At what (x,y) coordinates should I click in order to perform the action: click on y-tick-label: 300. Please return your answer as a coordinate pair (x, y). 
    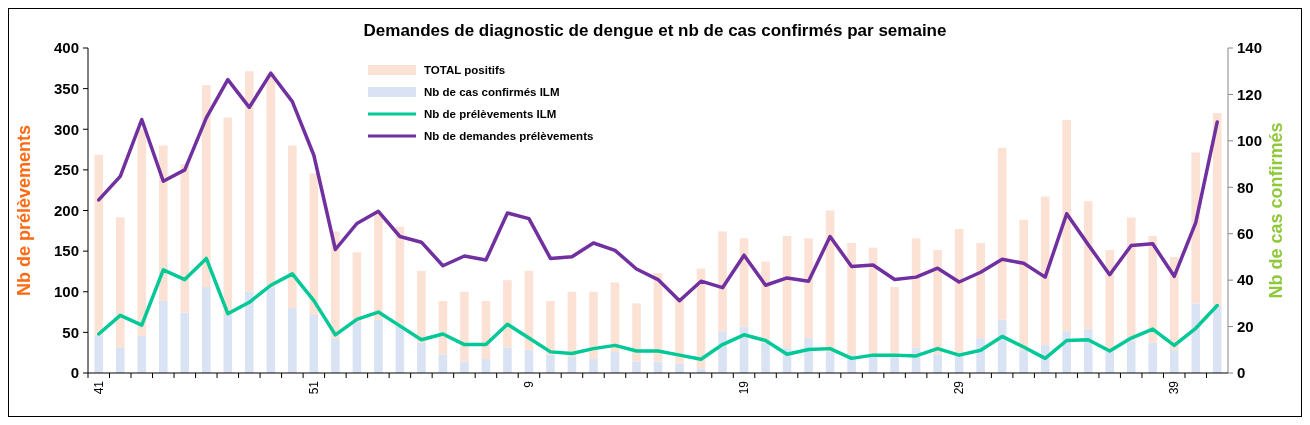
    Looking at the image, I should click on (66, 129).